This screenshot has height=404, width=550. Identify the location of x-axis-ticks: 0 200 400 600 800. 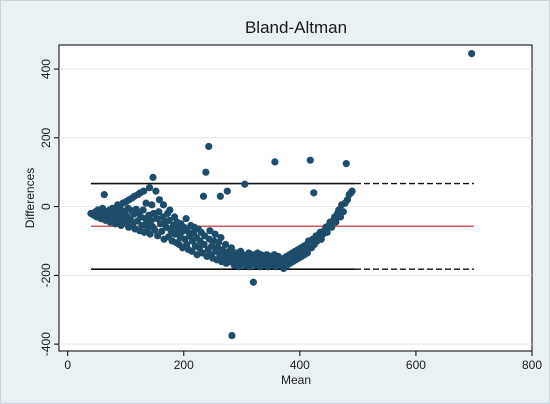
(303, 361).